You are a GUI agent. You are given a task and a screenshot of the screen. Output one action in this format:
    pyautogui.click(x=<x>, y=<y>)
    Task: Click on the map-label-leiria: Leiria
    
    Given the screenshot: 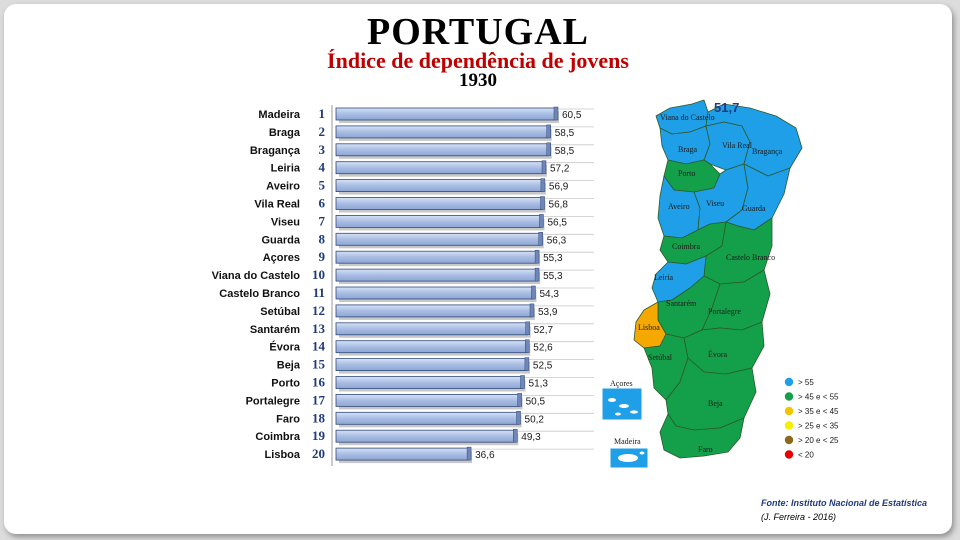 What is the action you would take?
    pyautogui.click(x=664, y=277)
    